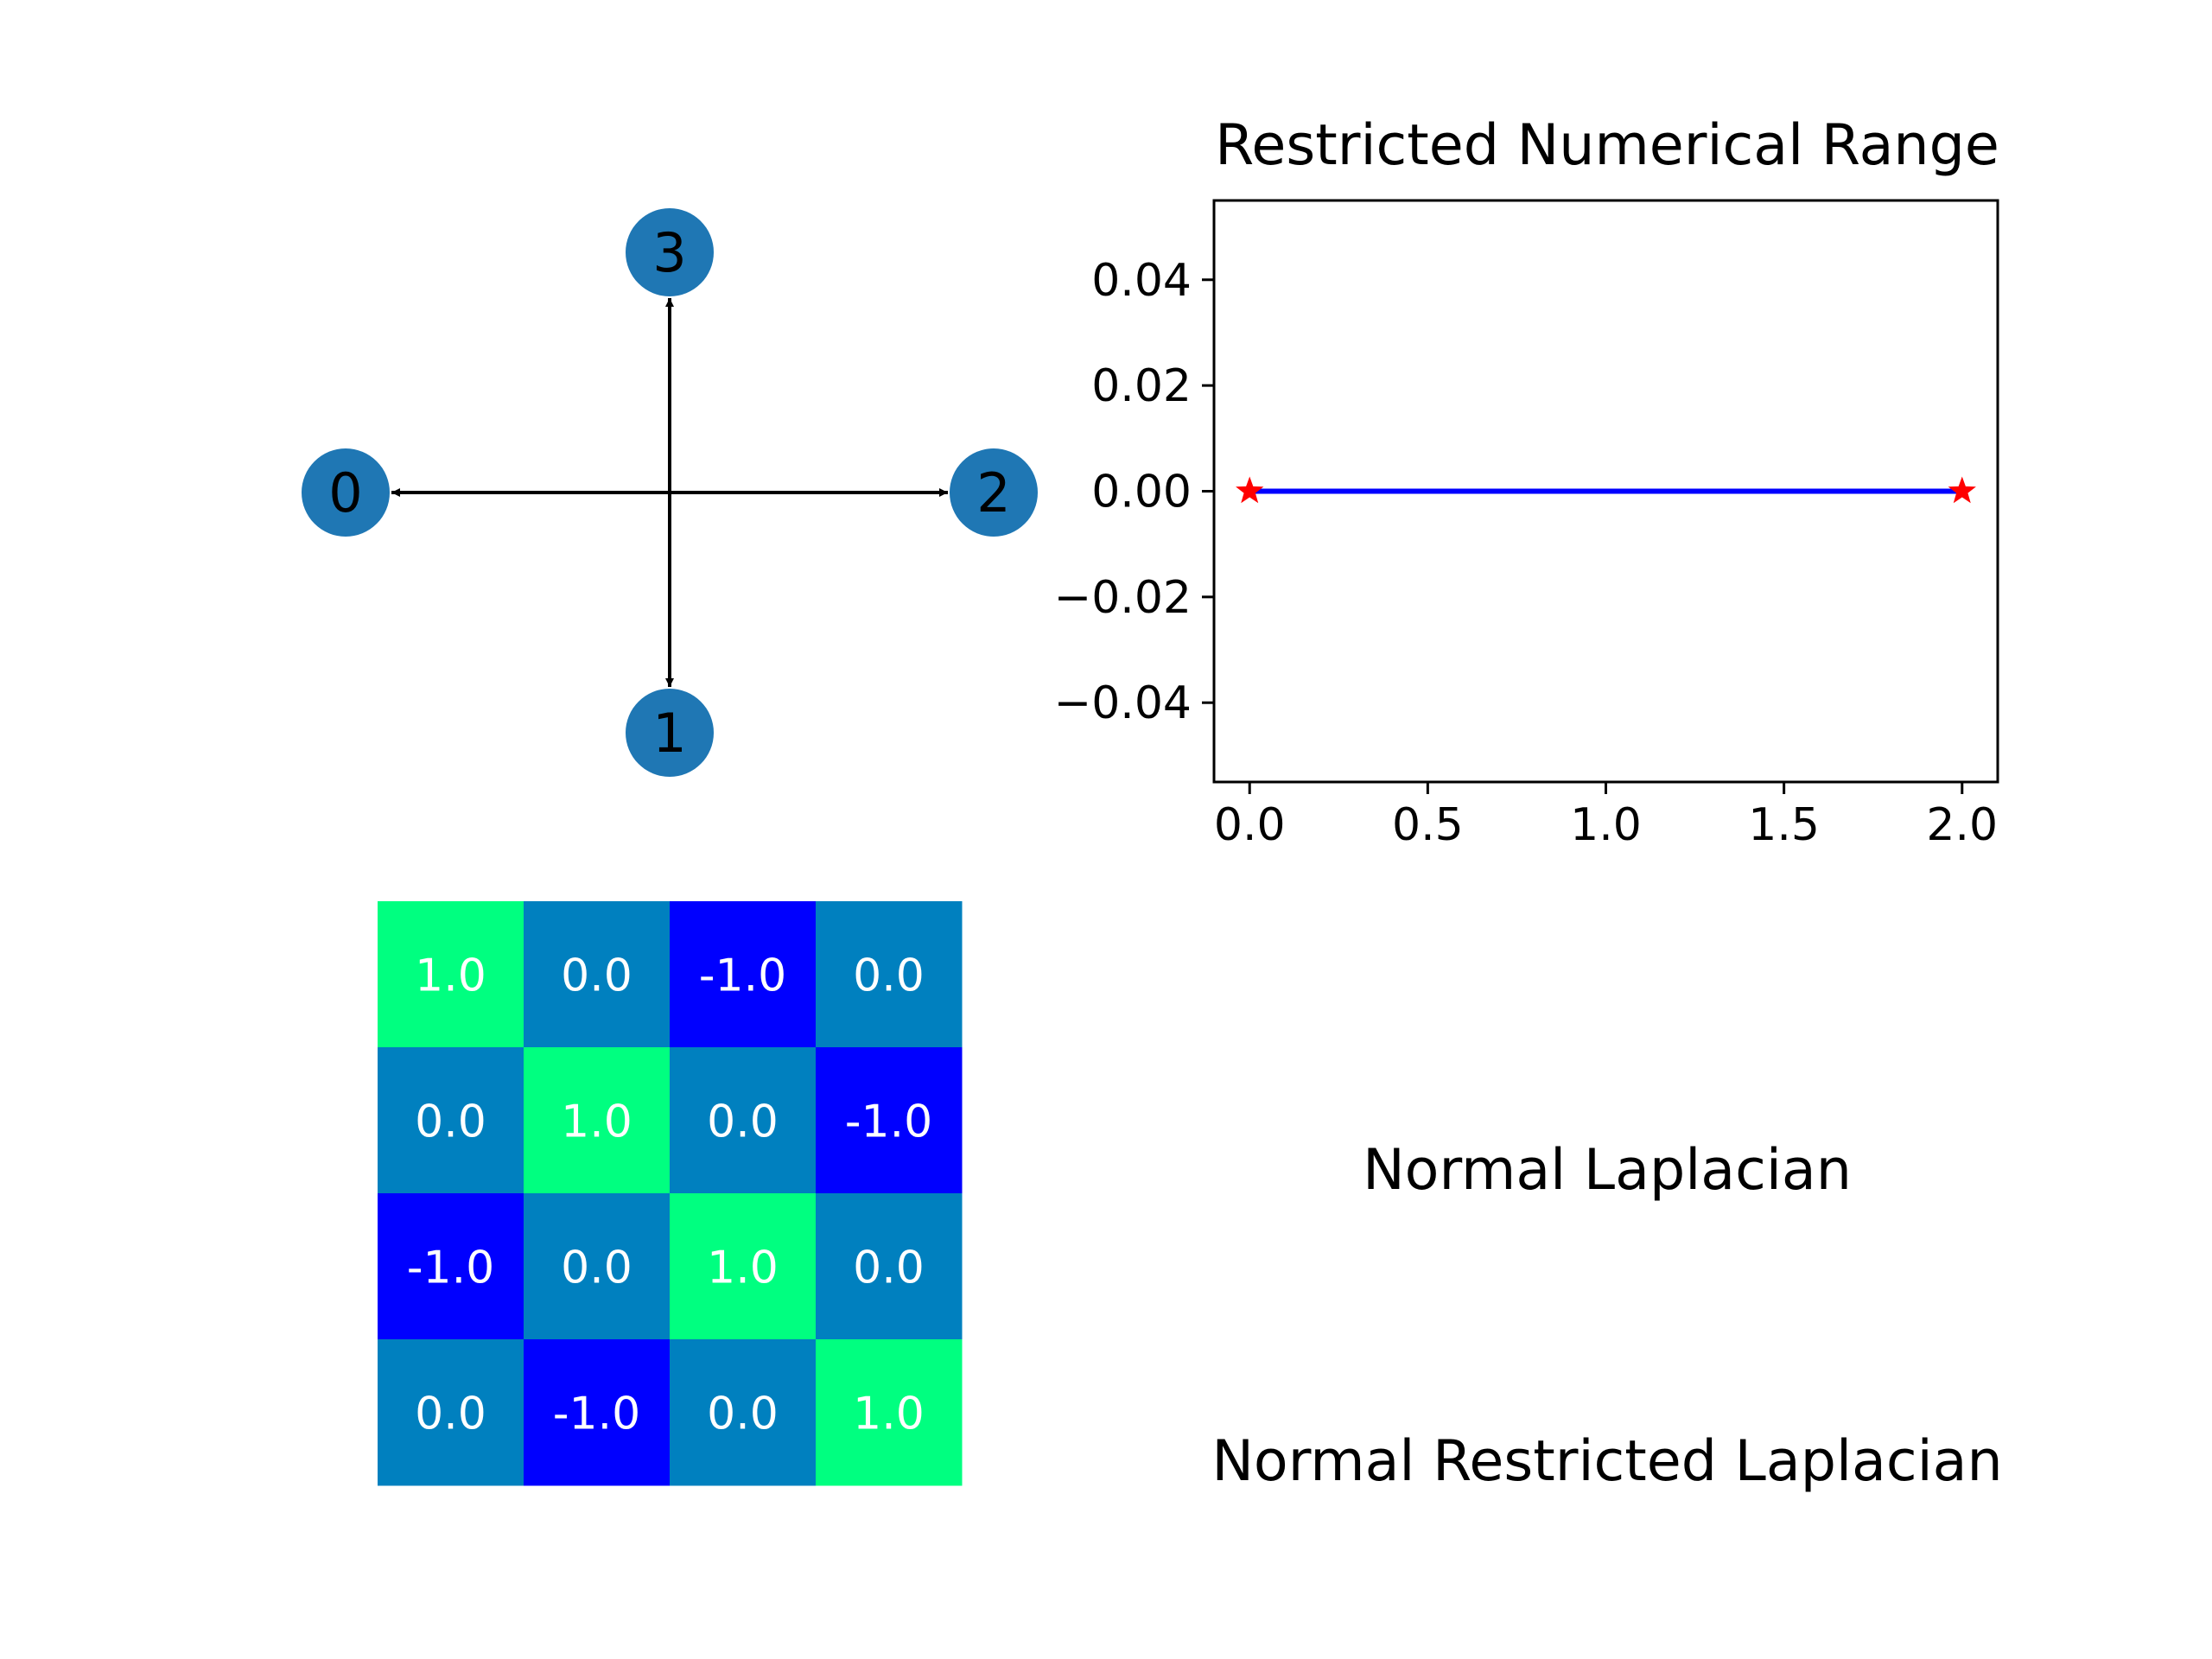 The height and width of the screenshot is (1659, 2212). What do you see at coordinates (1123, 598) in the screenshot?
I see `y-tick-label: −0.02` at bounding box center [1123, 598].